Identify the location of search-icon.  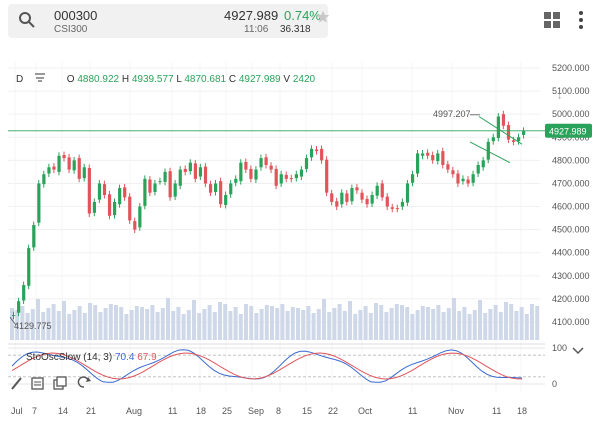
(27, 20).